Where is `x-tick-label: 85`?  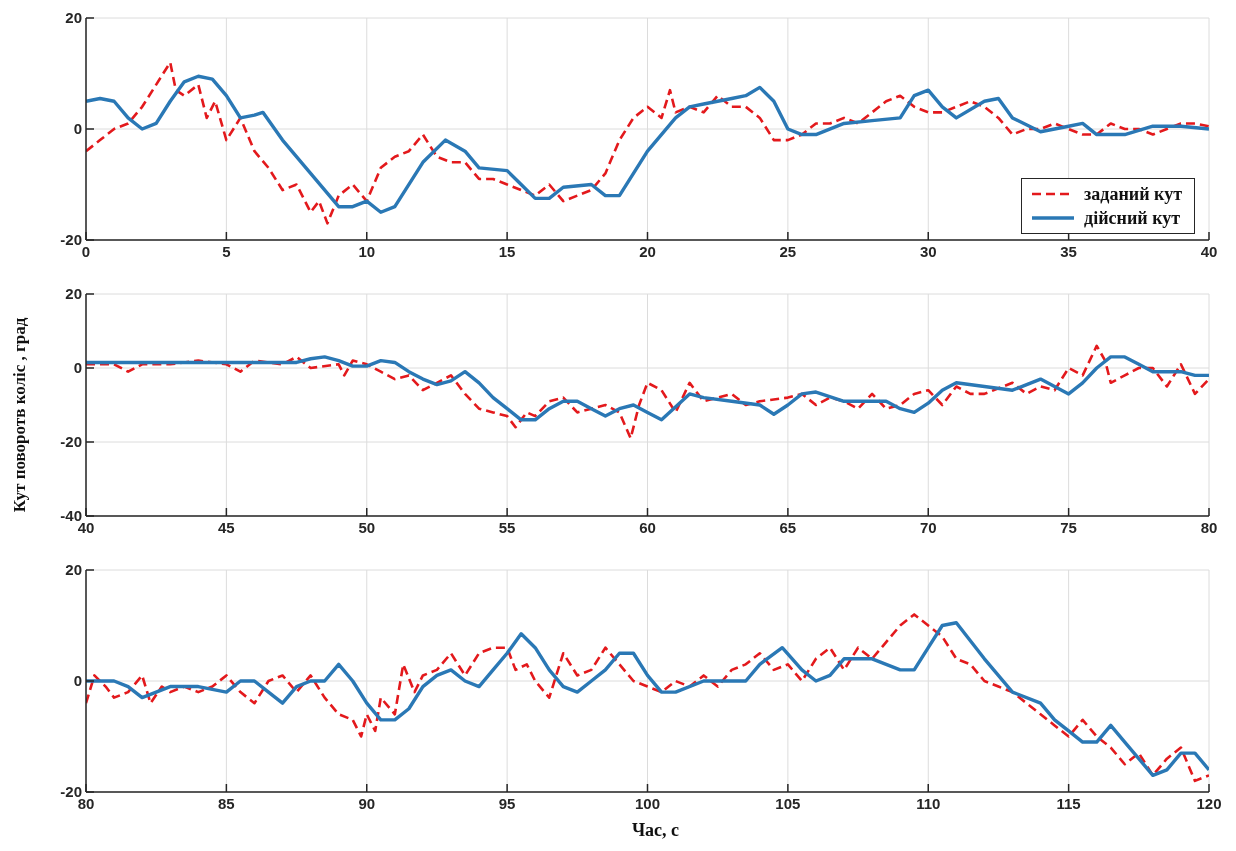 x-tick-label: 85 is located at coordinates (226, 803).